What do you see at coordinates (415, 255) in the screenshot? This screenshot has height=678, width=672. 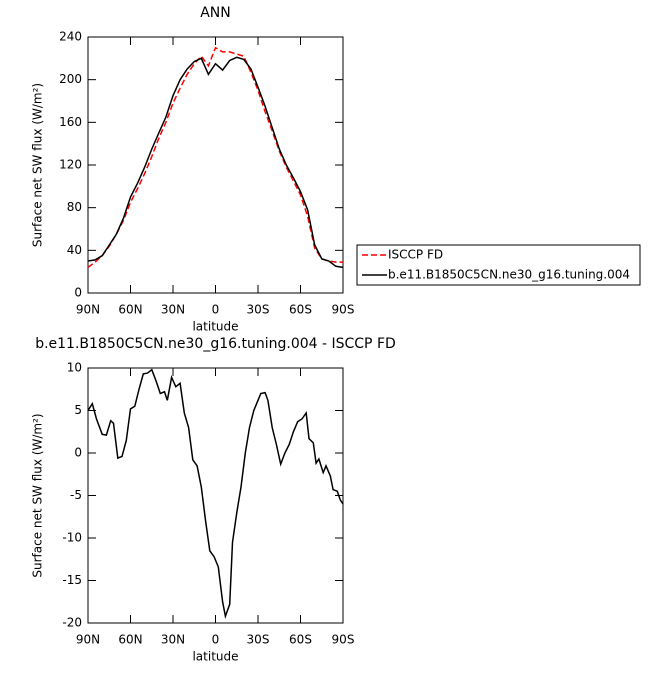 I see `legend-label: ISCCP FD` at bounding box center [415, 255].